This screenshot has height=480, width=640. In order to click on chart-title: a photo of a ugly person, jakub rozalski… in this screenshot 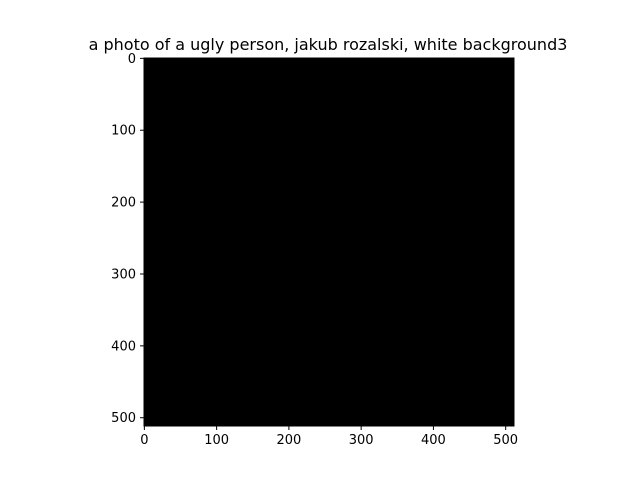, I will do `click(328, 44)`.